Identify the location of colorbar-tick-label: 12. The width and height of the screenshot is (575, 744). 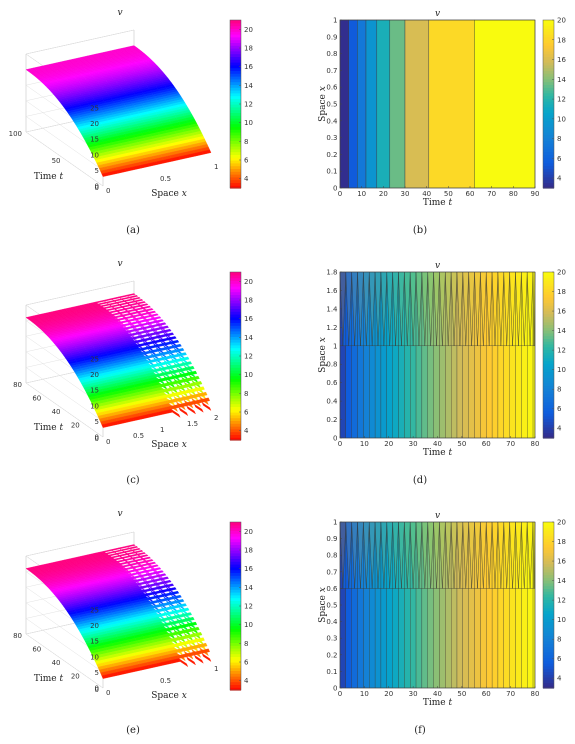
(561, 351).